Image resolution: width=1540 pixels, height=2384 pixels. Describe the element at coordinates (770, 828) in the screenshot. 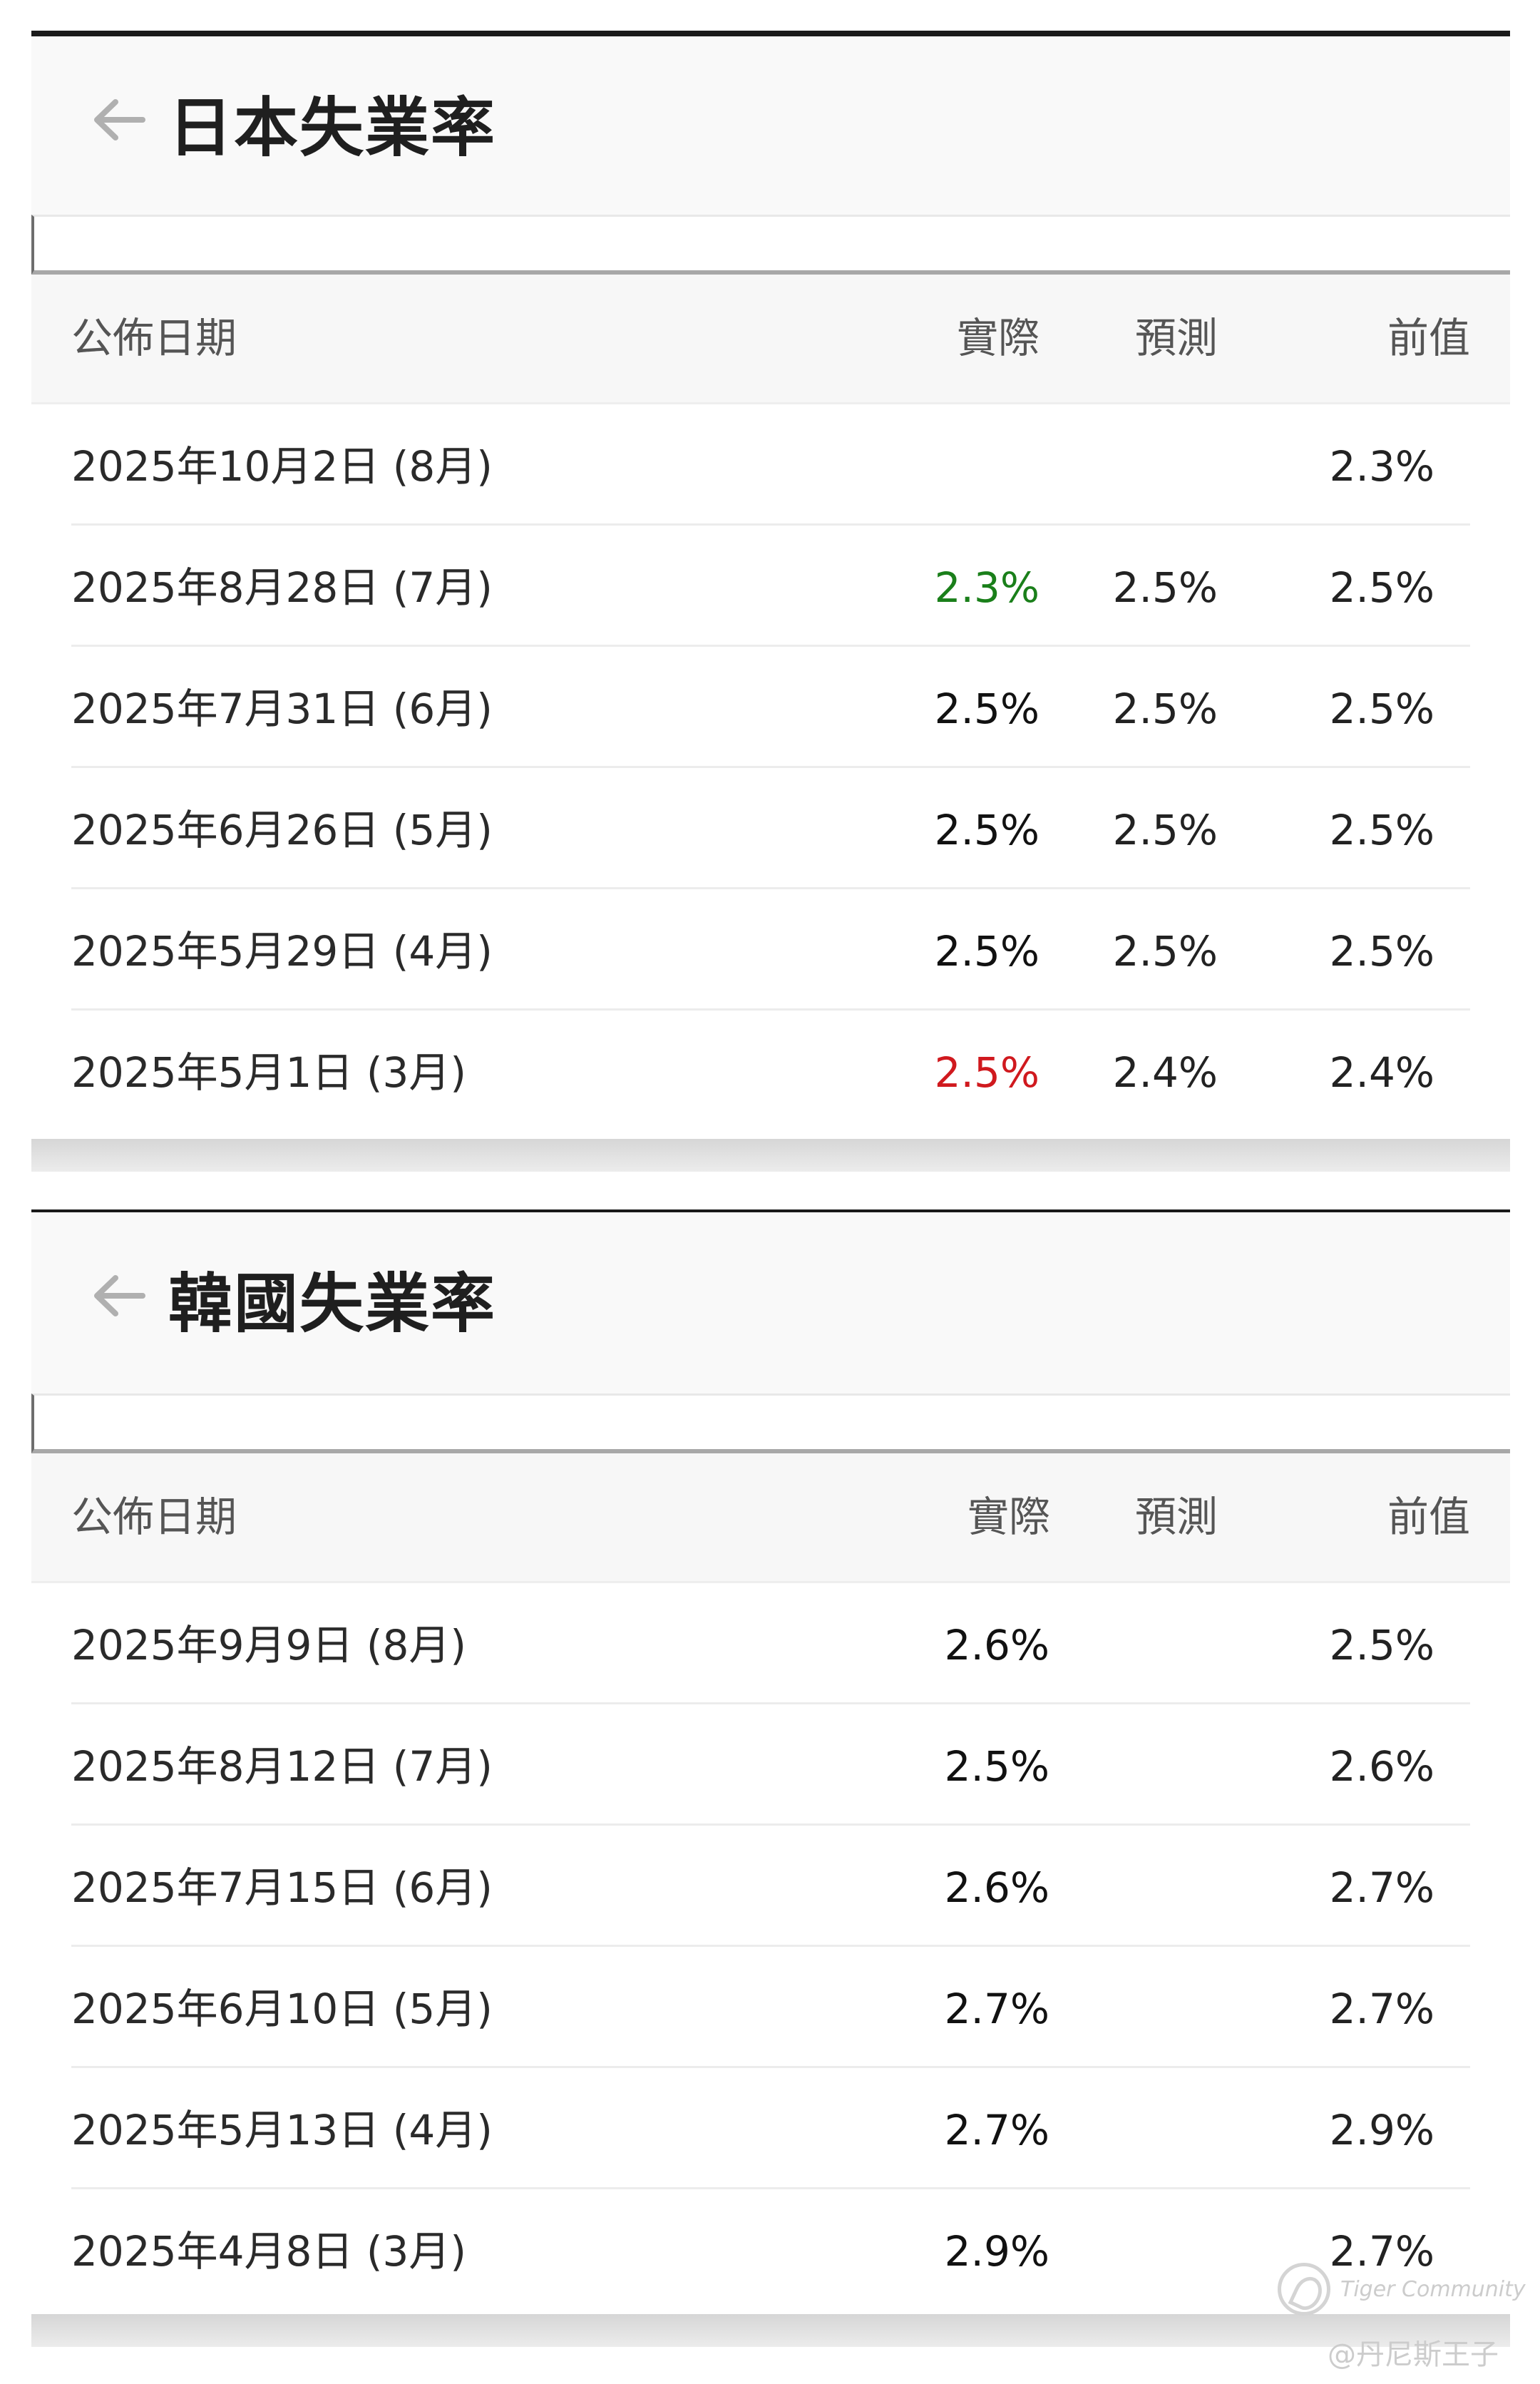

I see `table-row: 2025年6月26日 (5月) 2.5% 2.5% 2.5%` at that location.